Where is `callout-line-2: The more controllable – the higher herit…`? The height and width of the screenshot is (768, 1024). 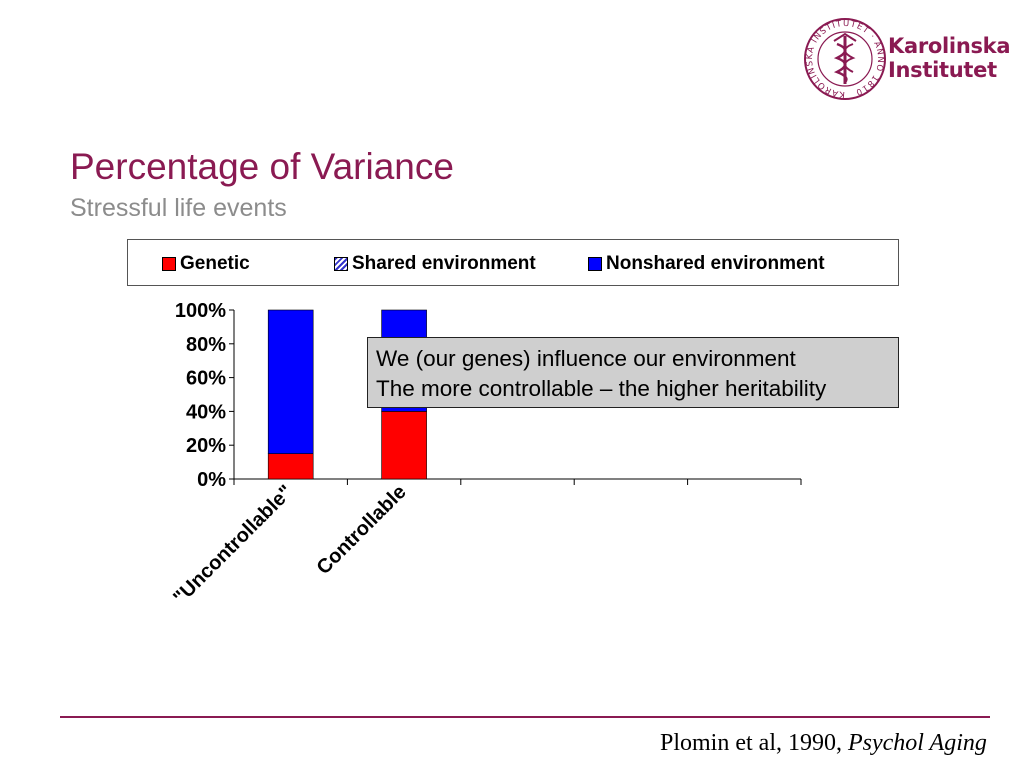 callout-line-2: The more controllable – the higher herit… is located at coordinates (601, 388).